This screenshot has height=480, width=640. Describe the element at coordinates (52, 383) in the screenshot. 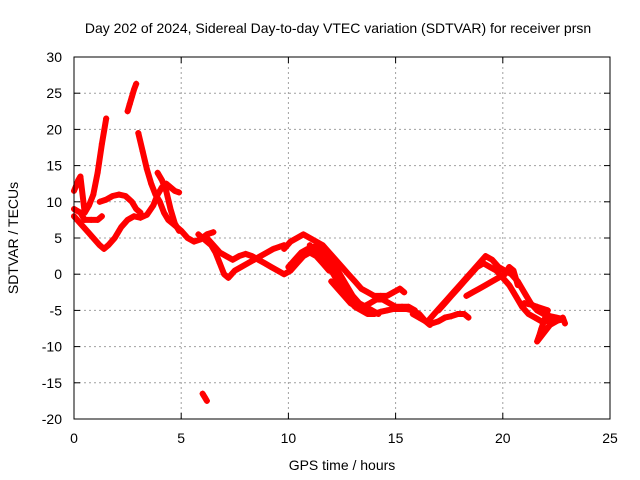

I see `y-tick-label: -15` at that location.